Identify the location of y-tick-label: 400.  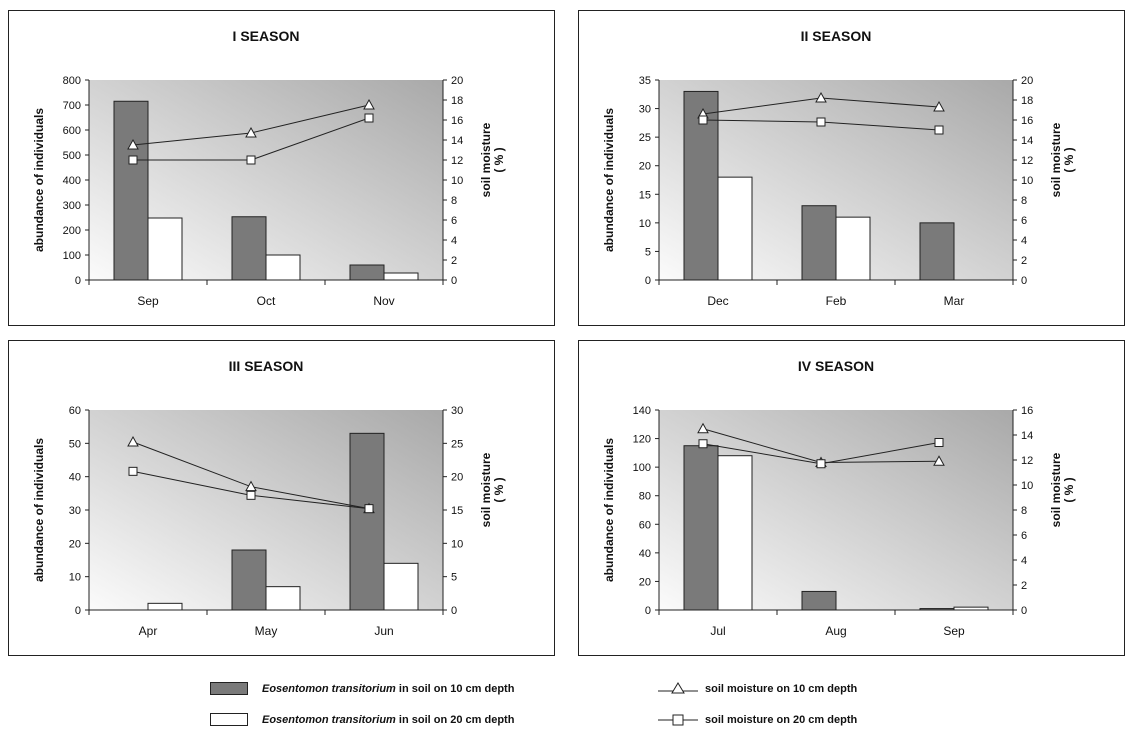
(72, 181).